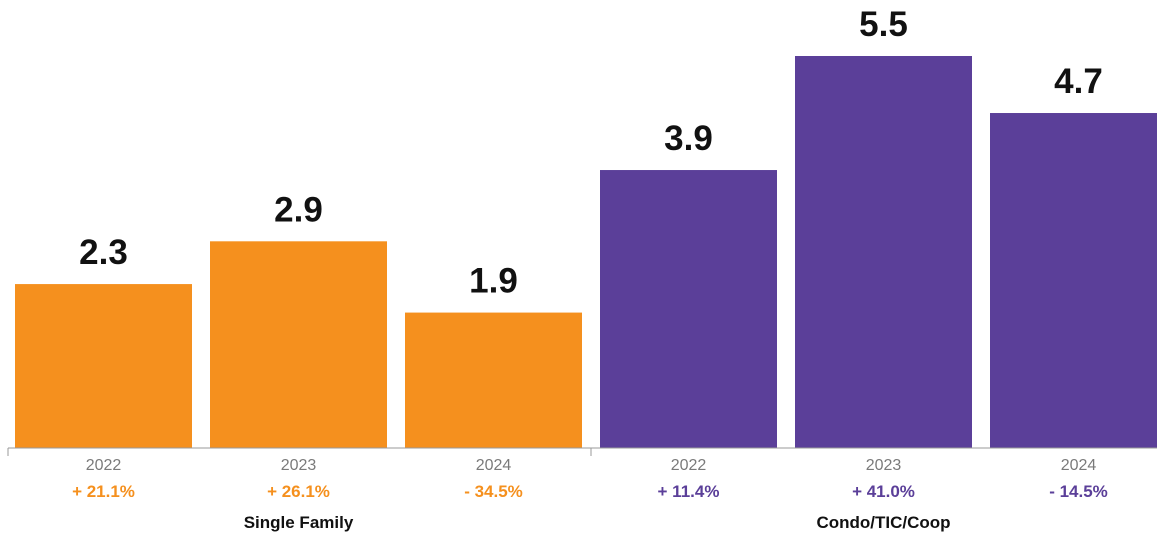  Describe the element at coordinates (883, 522) in the screenshot. I see `group-label: Condo/TIC/Coop` at that location.